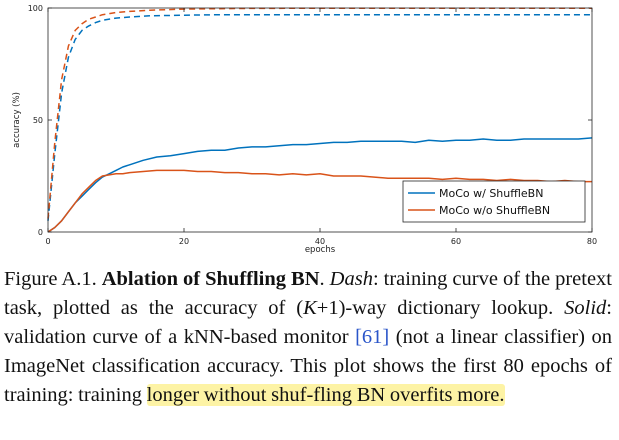  What do you see at coordinates (184, 241) in the screenshot?
I see `x-tick-label: 20` at bounding box center [184, 241].